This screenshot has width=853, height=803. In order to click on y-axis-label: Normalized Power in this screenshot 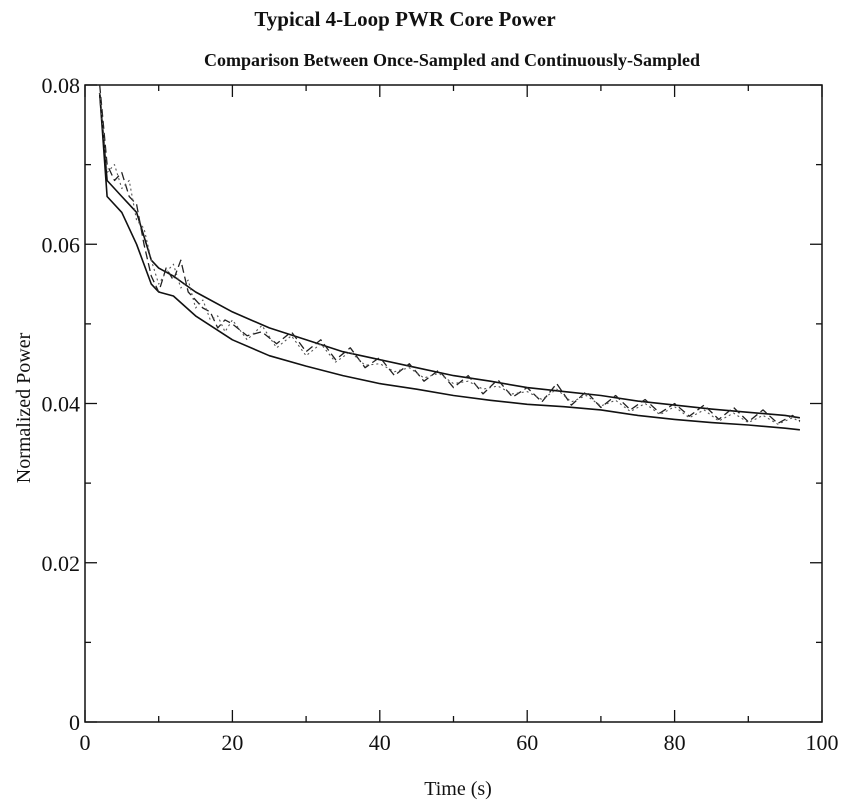, I will do `click(24, 407)`.